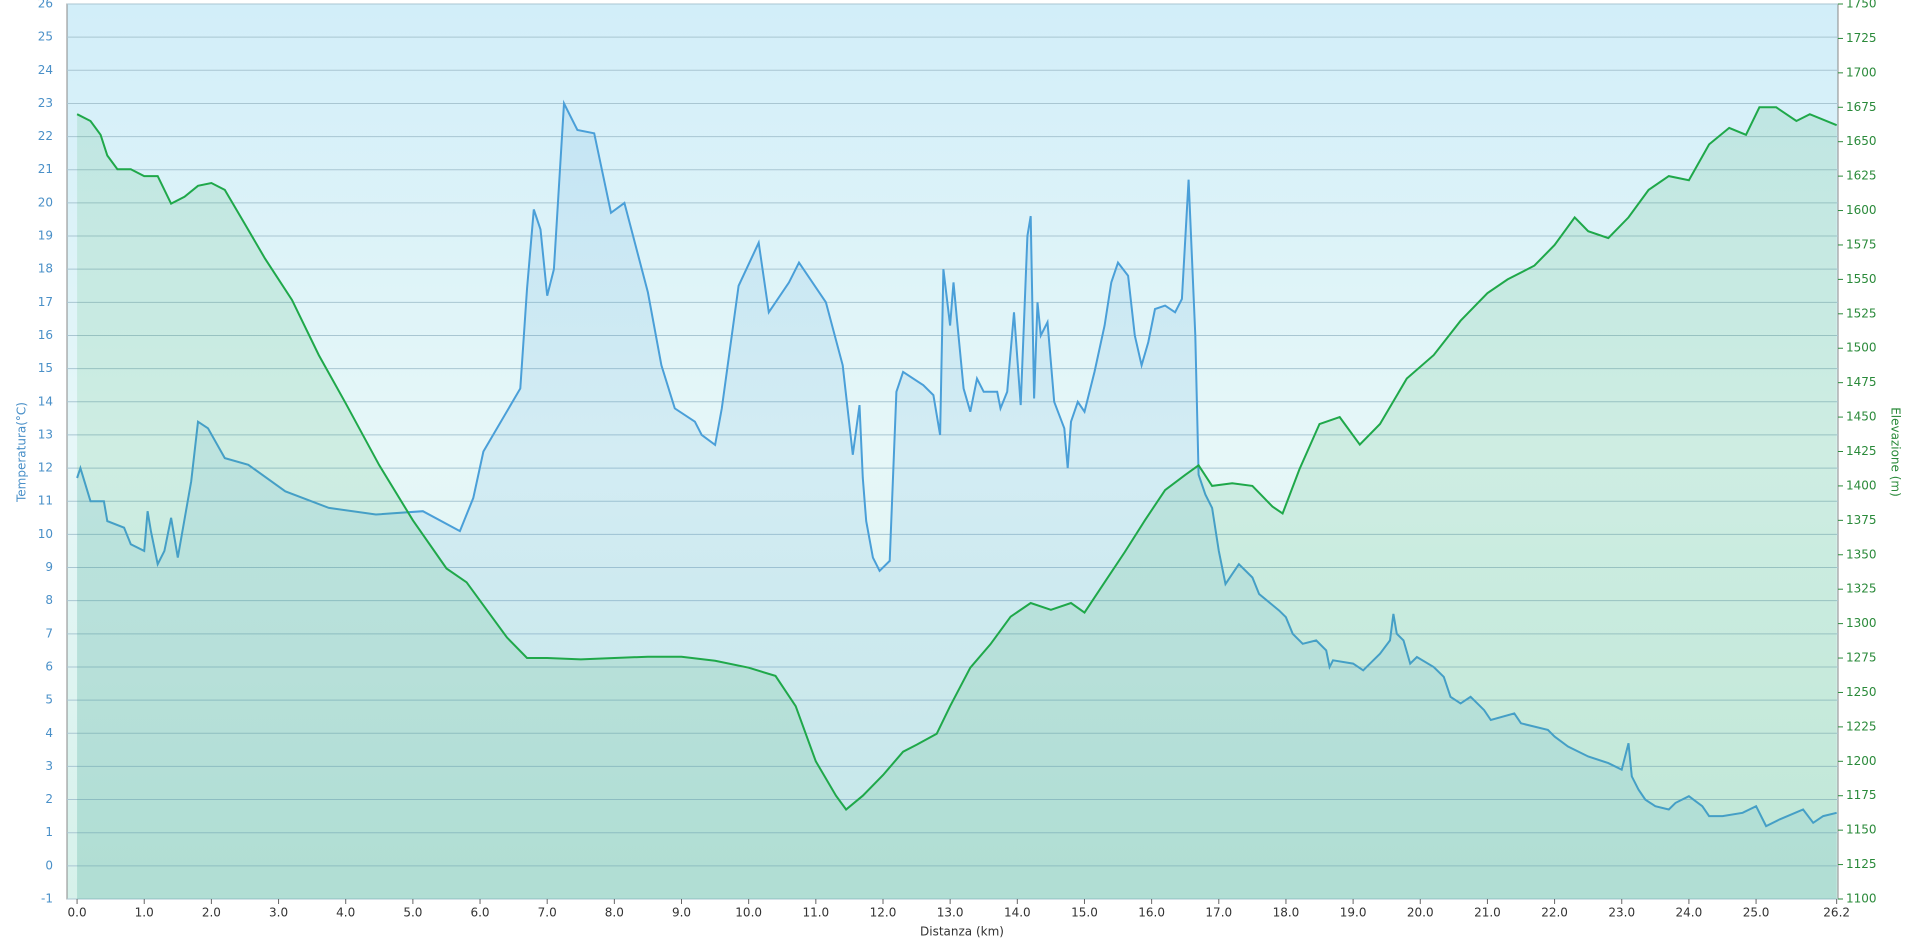 The width and height of the screenshot is (1913, 944). I want to click on x-tick-label: 19.0, so click(1353, 913).